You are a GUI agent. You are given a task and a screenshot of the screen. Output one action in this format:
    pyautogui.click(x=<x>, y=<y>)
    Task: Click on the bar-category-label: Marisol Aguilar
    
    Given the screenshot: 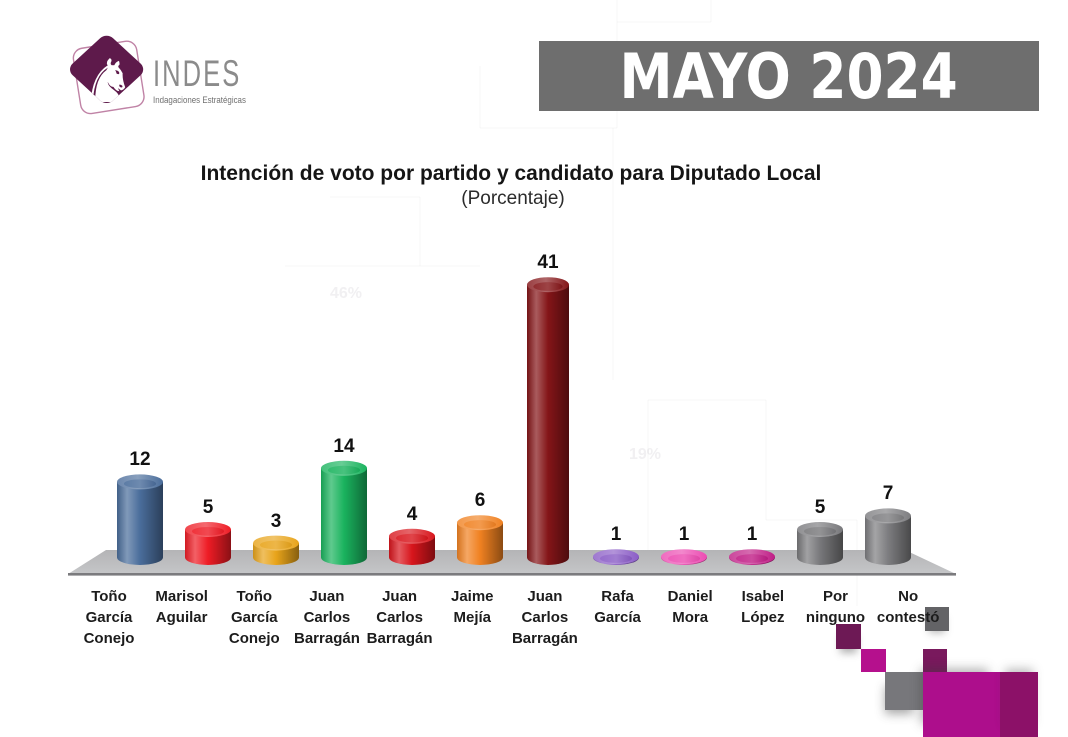 What is the action you would take?
    pyautogui.click(x=181, y=607)
    